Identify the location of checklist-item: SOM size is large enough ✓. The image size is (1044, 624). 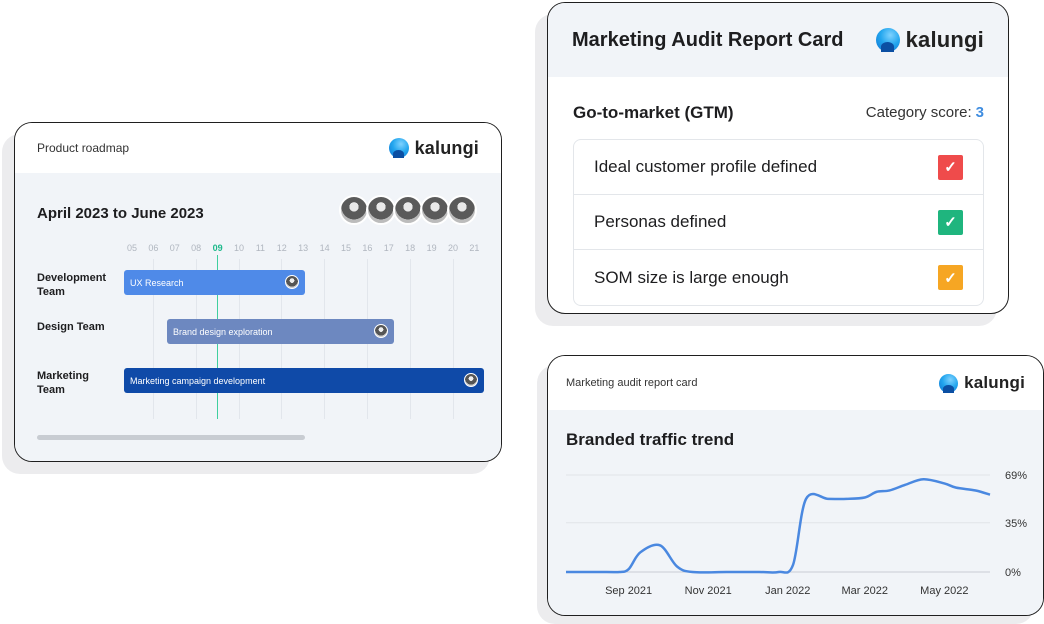
(778, 277).